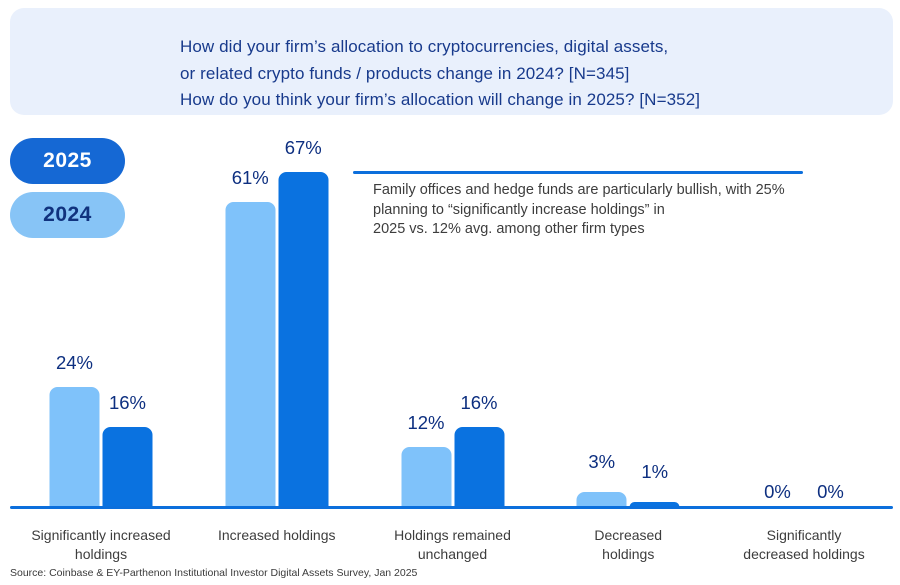 Image resolution: width=900 pixels, height=585 pixels. What do you see at coordinates (426, 422) in the screenshot?
I see `bar-value-label-2024: 12%` at bounding box center [426, 422].